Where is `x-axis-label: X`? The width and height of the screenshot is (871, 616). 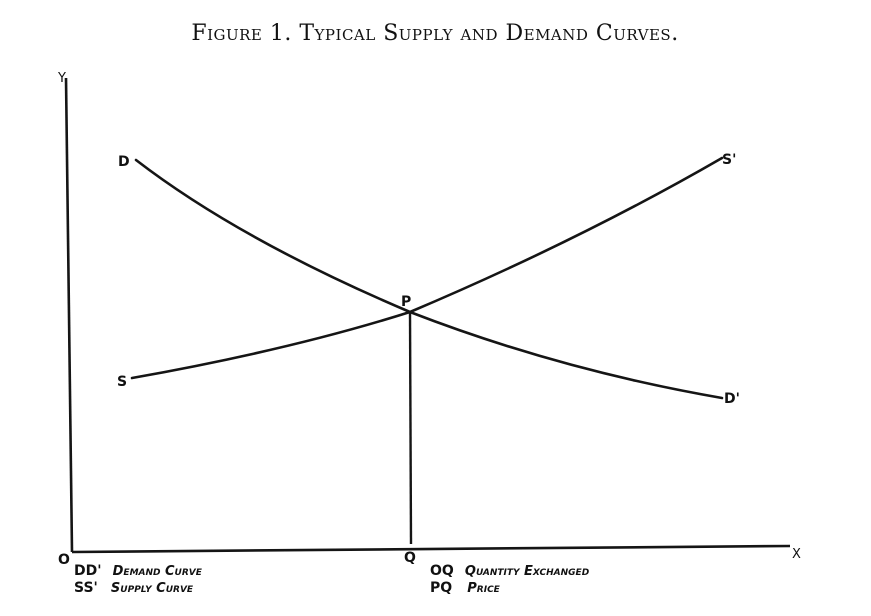 x-axis-label: X is located at coordinates (796, 554).